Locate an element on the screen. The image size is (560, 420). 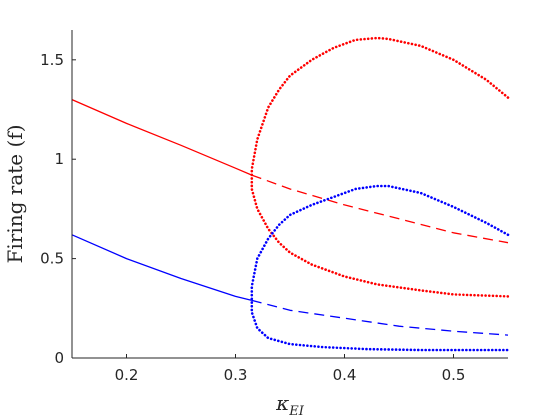
x-axis-label-subscript: EI is located at coordinates (296, 411).